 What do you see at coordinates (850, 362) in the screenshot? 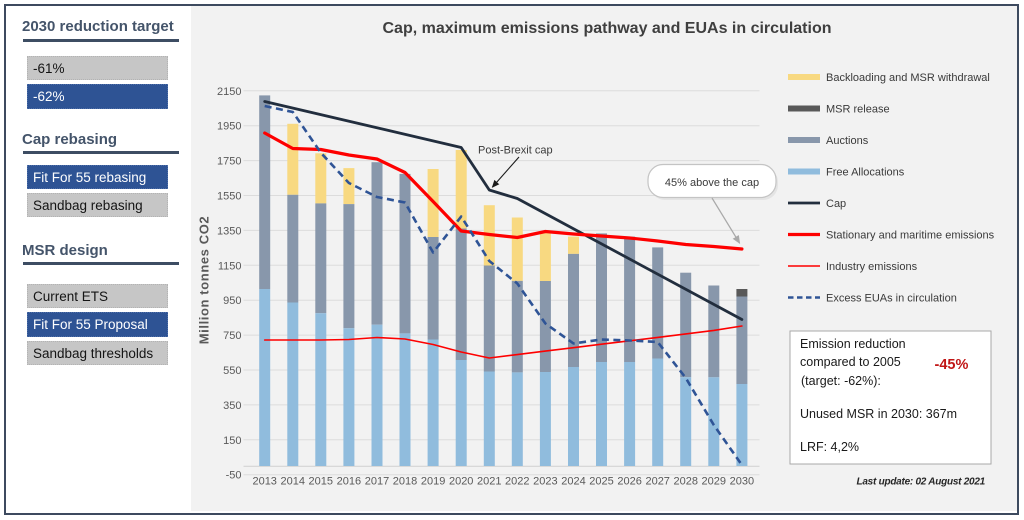
I see `svg-text: compared to 2005` at bounding box center [850, 362].